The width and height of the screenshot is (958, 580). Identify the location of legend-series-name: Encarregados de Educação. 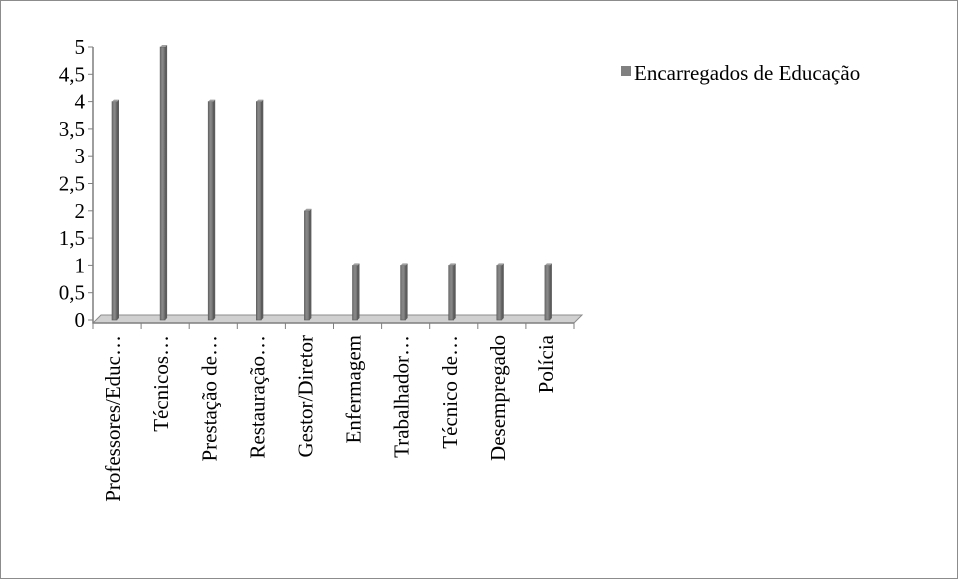
(747, 73).